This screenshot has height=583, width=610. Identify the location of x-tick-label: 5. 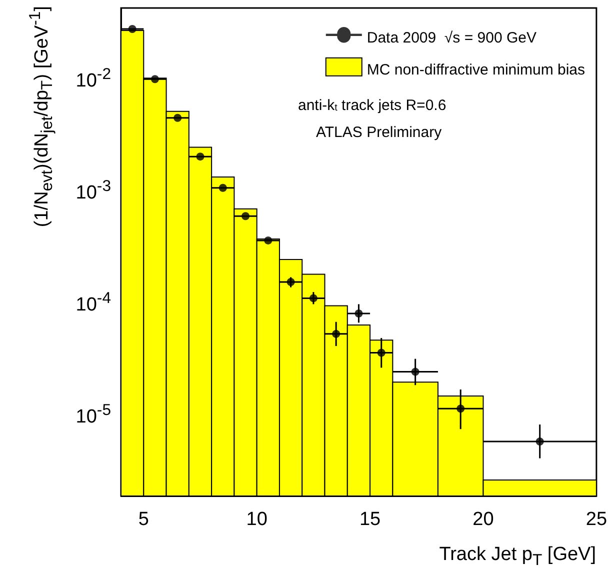
(143, 519).